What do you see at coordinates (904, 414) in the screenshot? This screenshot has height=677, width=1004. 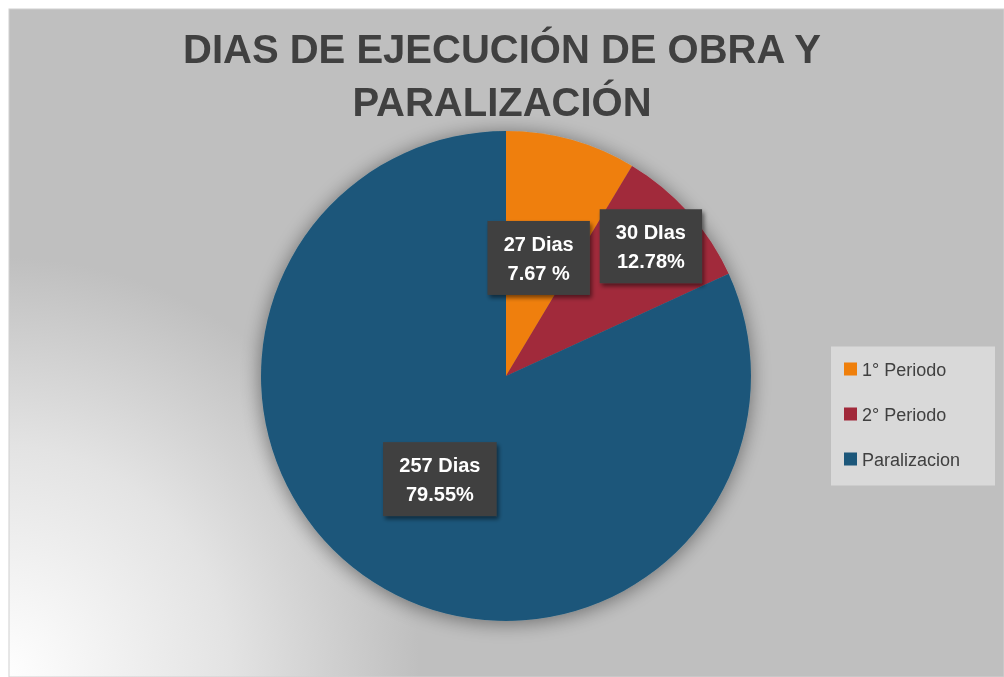 I see `legend-label: 2° Periodo` at bounding box center [904, 414].